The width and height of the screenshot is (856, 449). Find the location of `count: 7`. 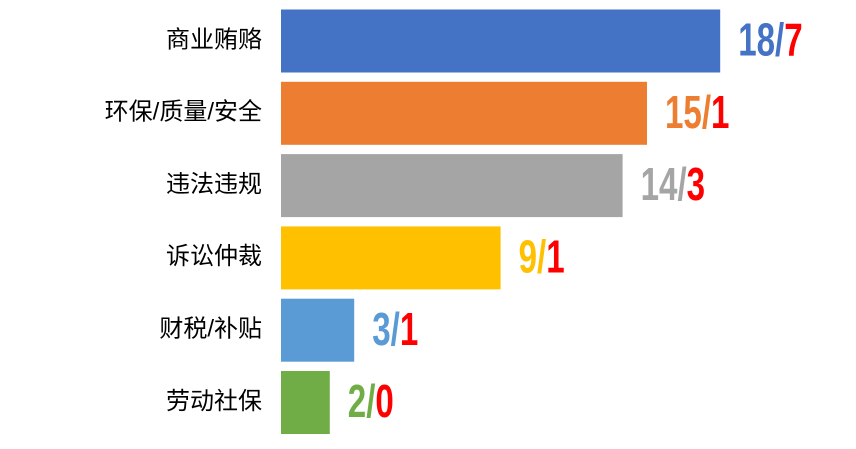

count: 7 is located at coordinates (793, 40).